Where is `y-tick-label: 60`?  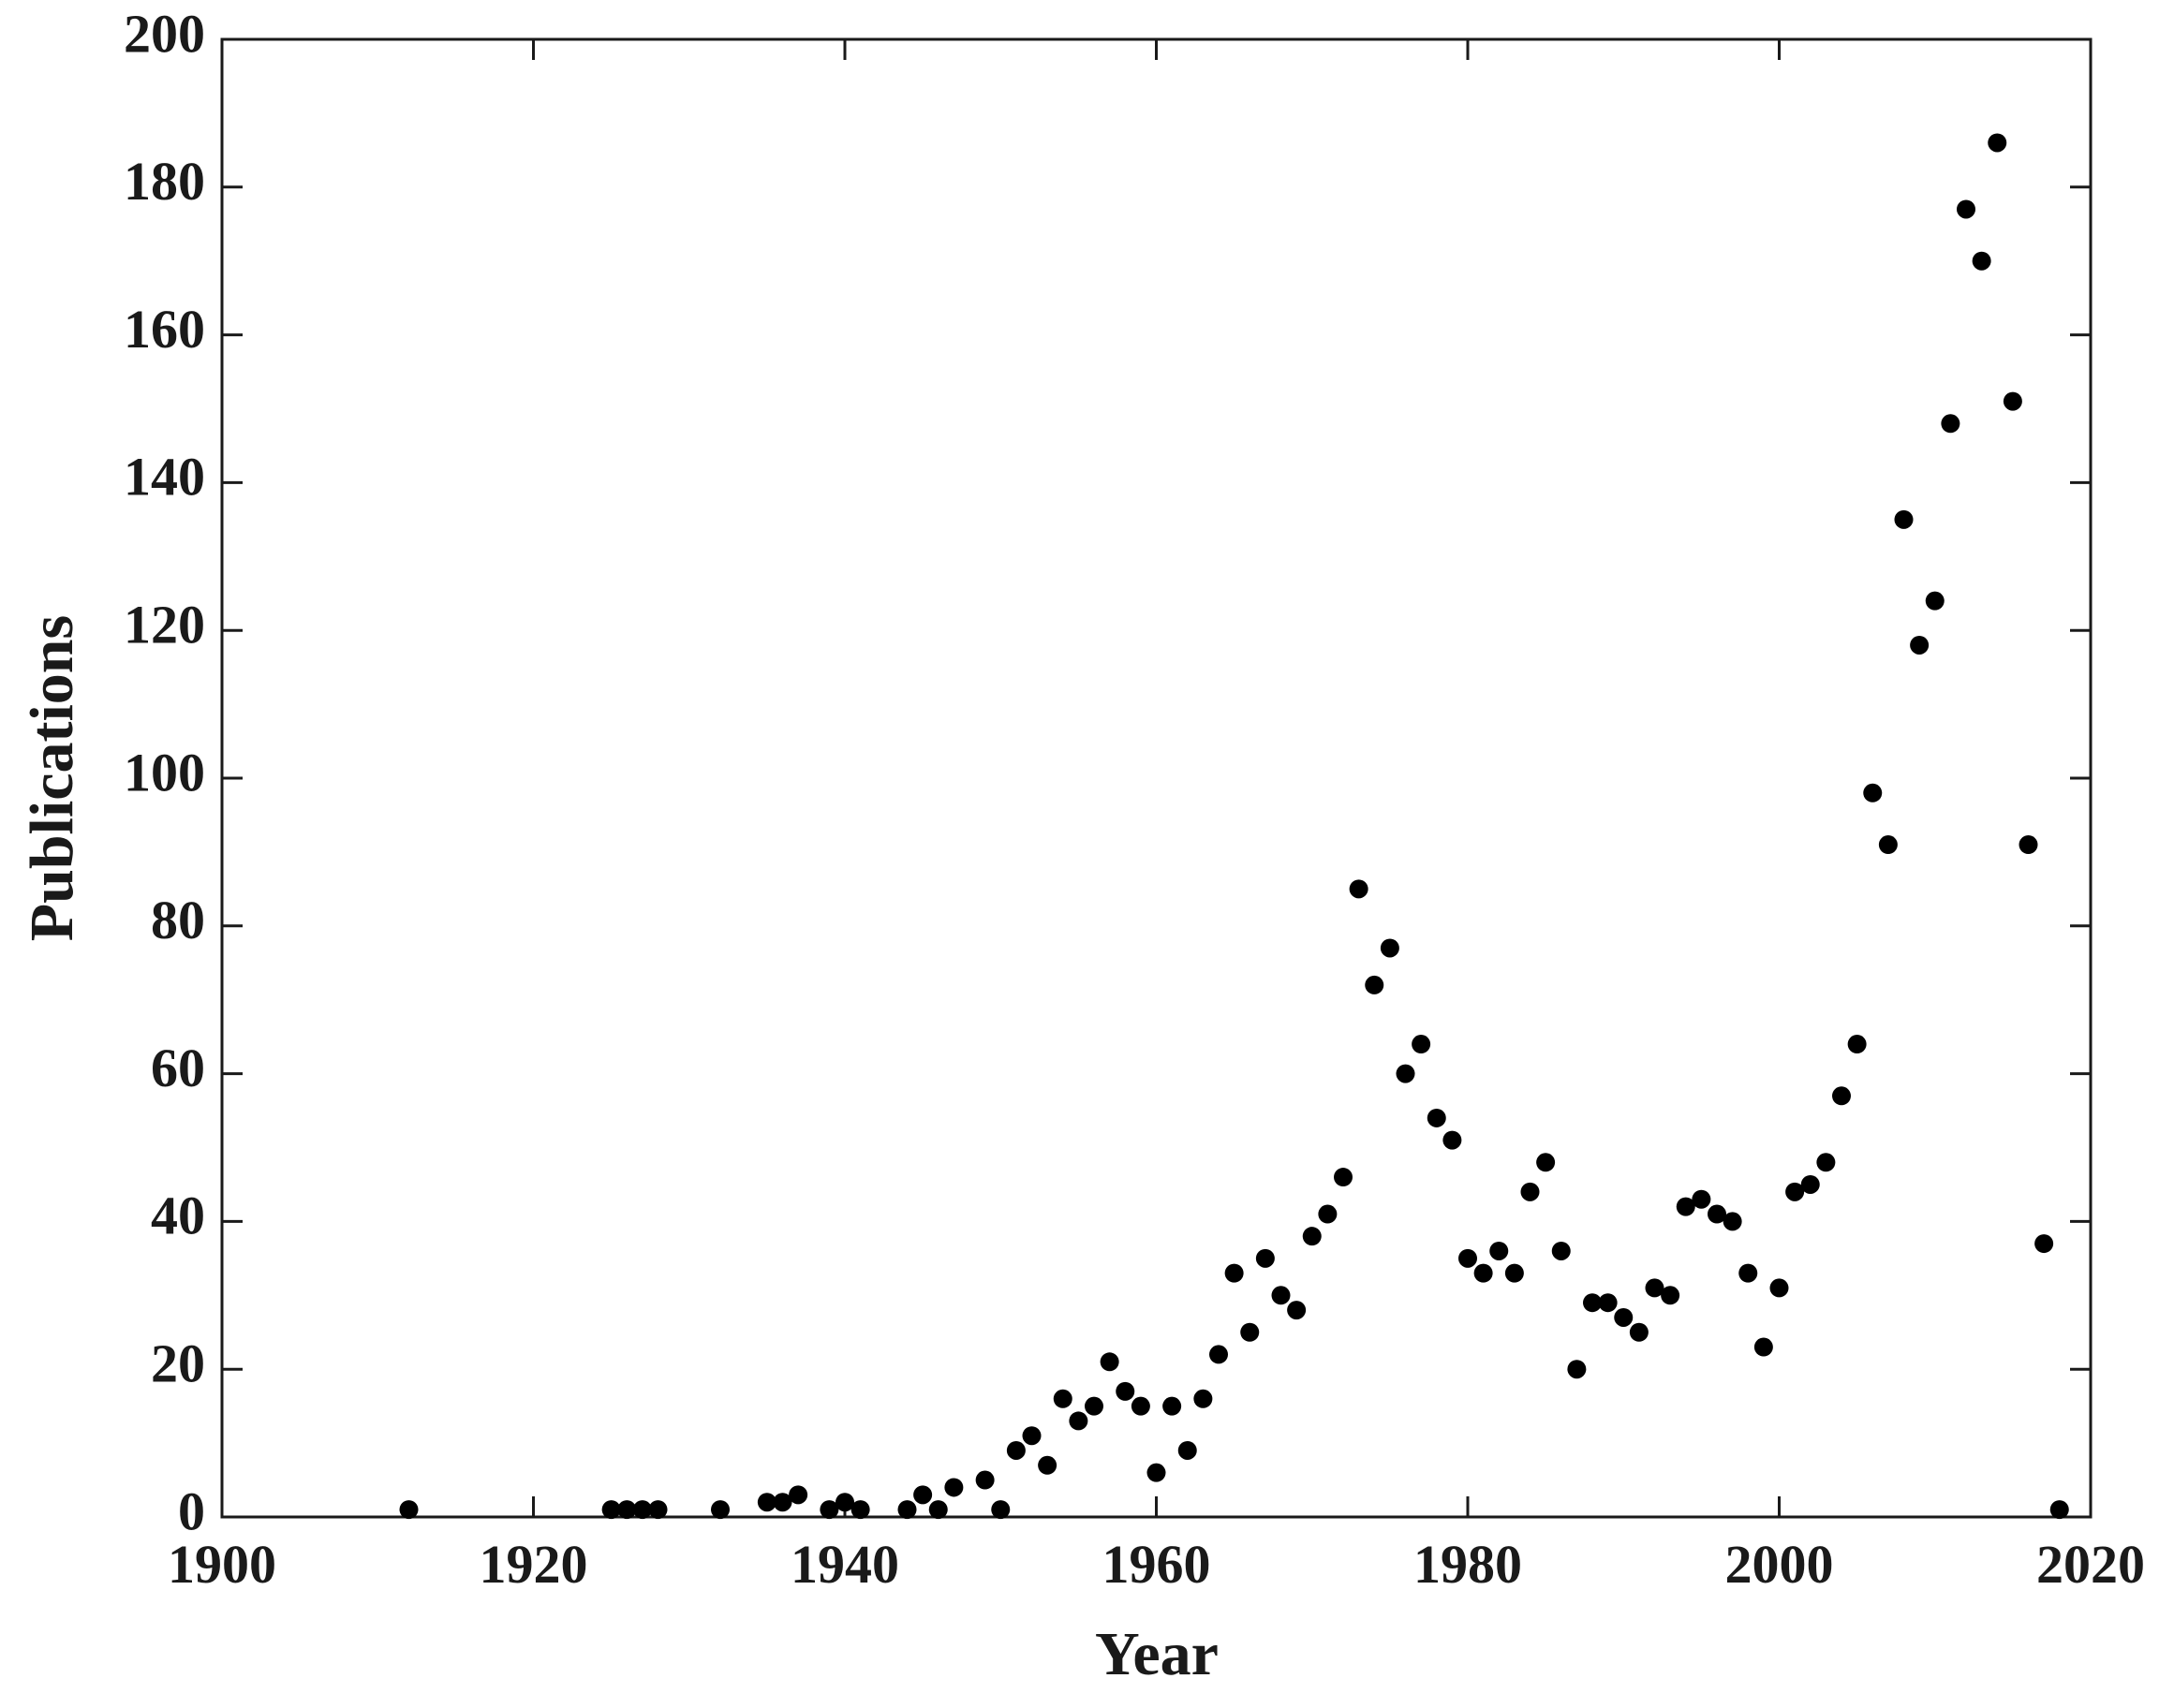 y-tick-label: 60 is located at coordinates (178, 1068).